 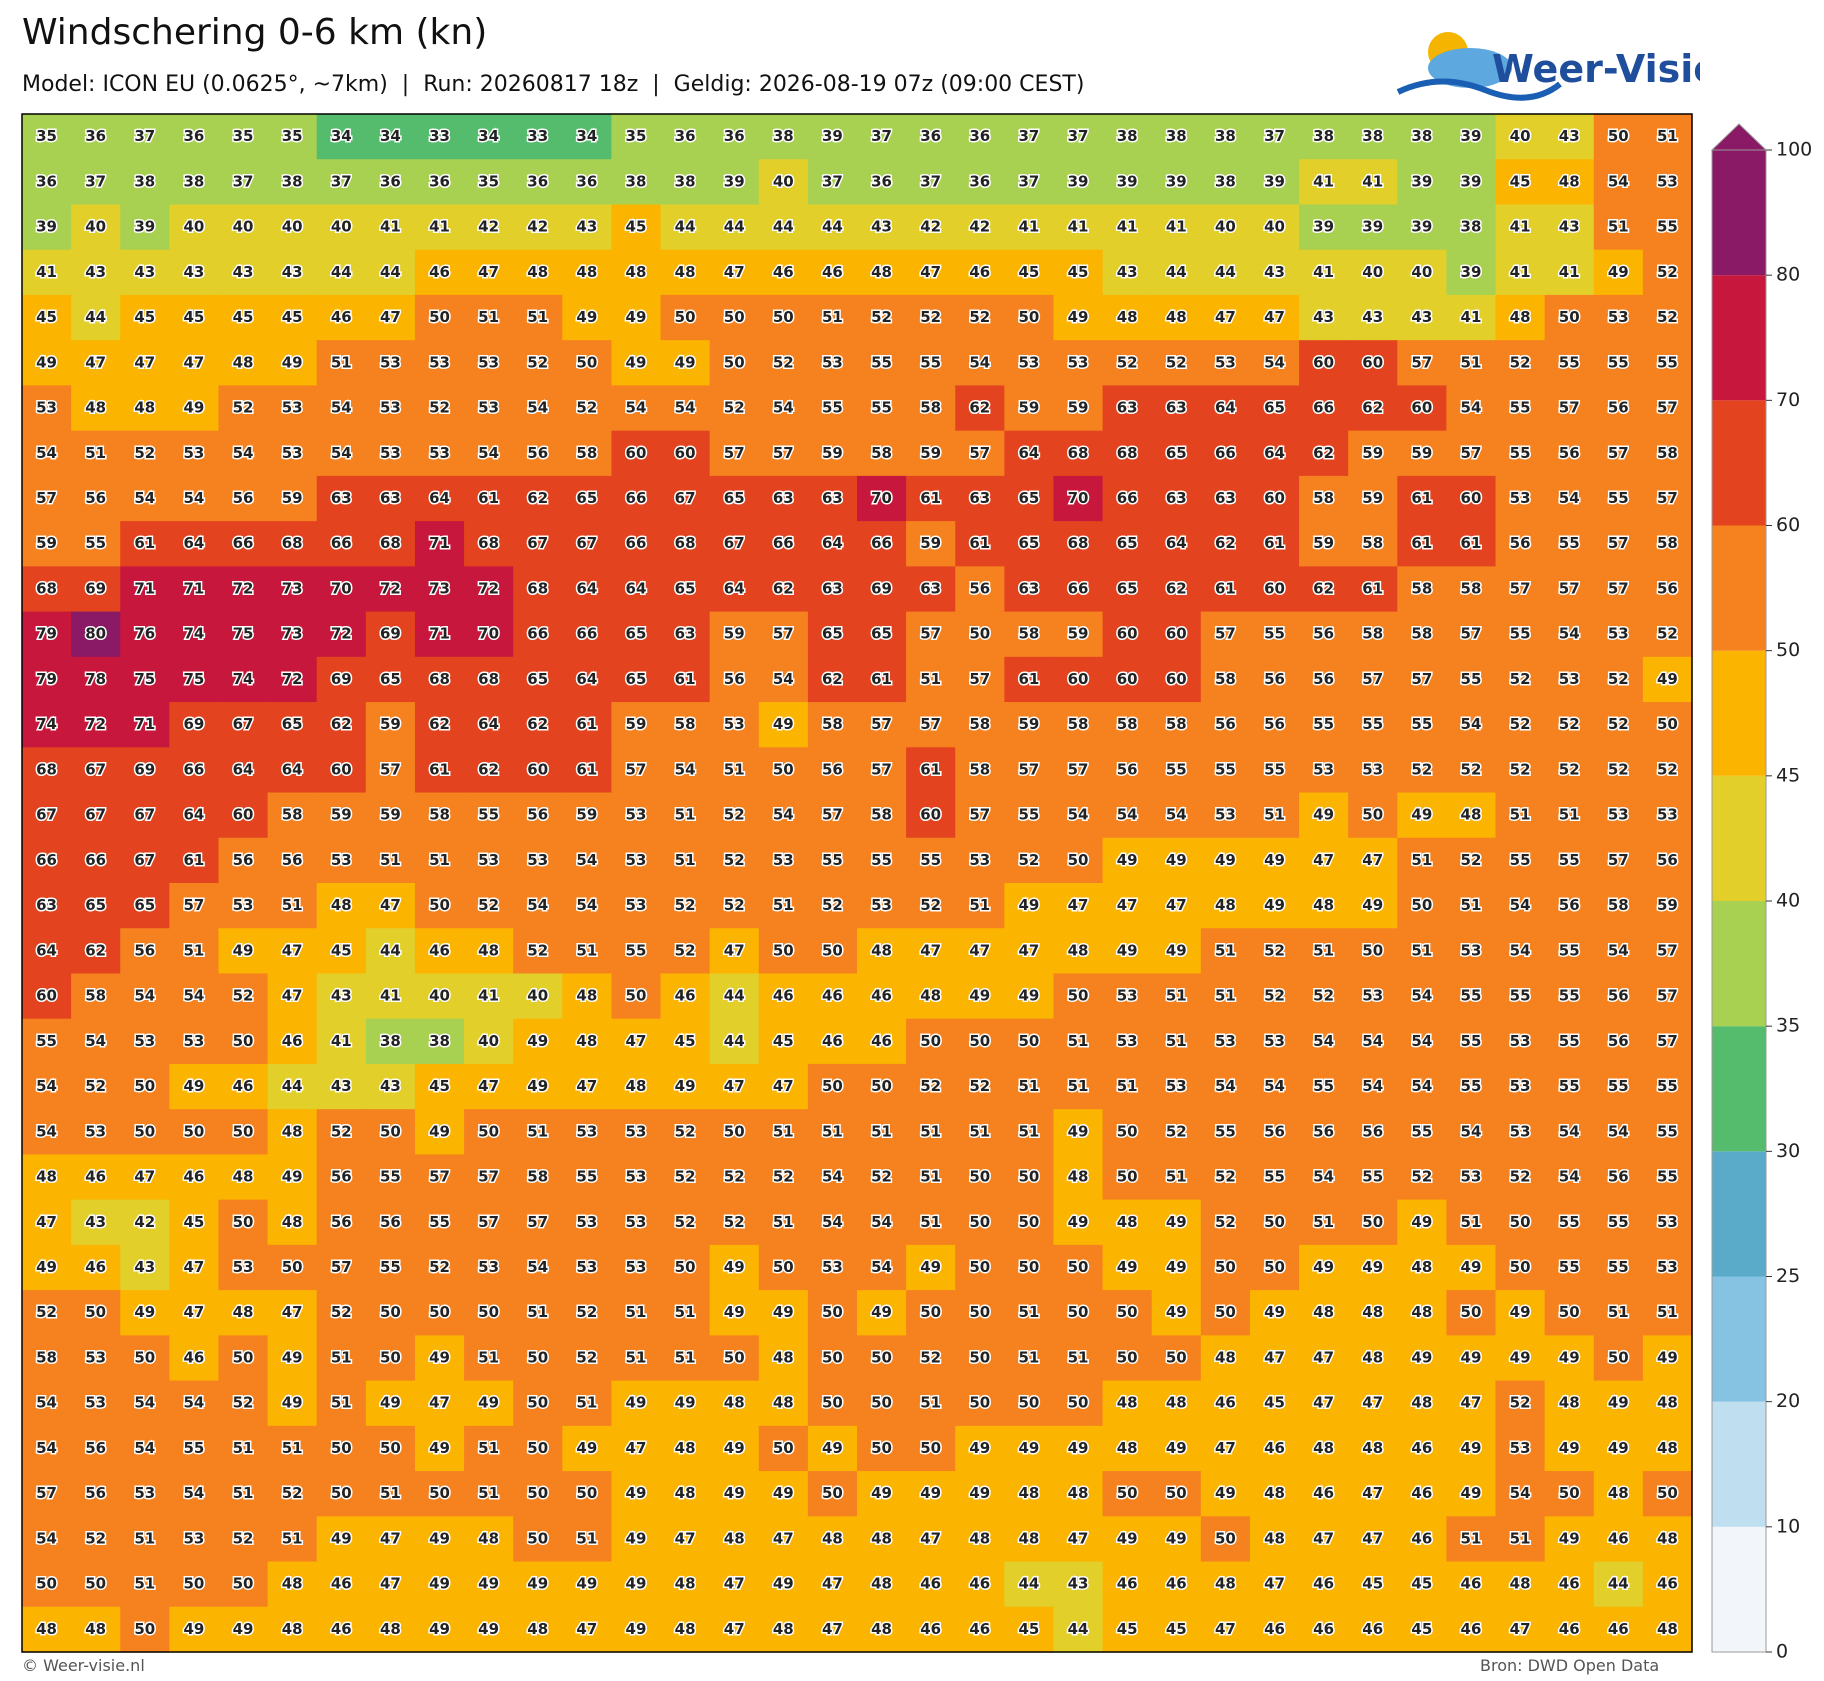 I want to click on value-label: 75, so click(x=144, y=679).